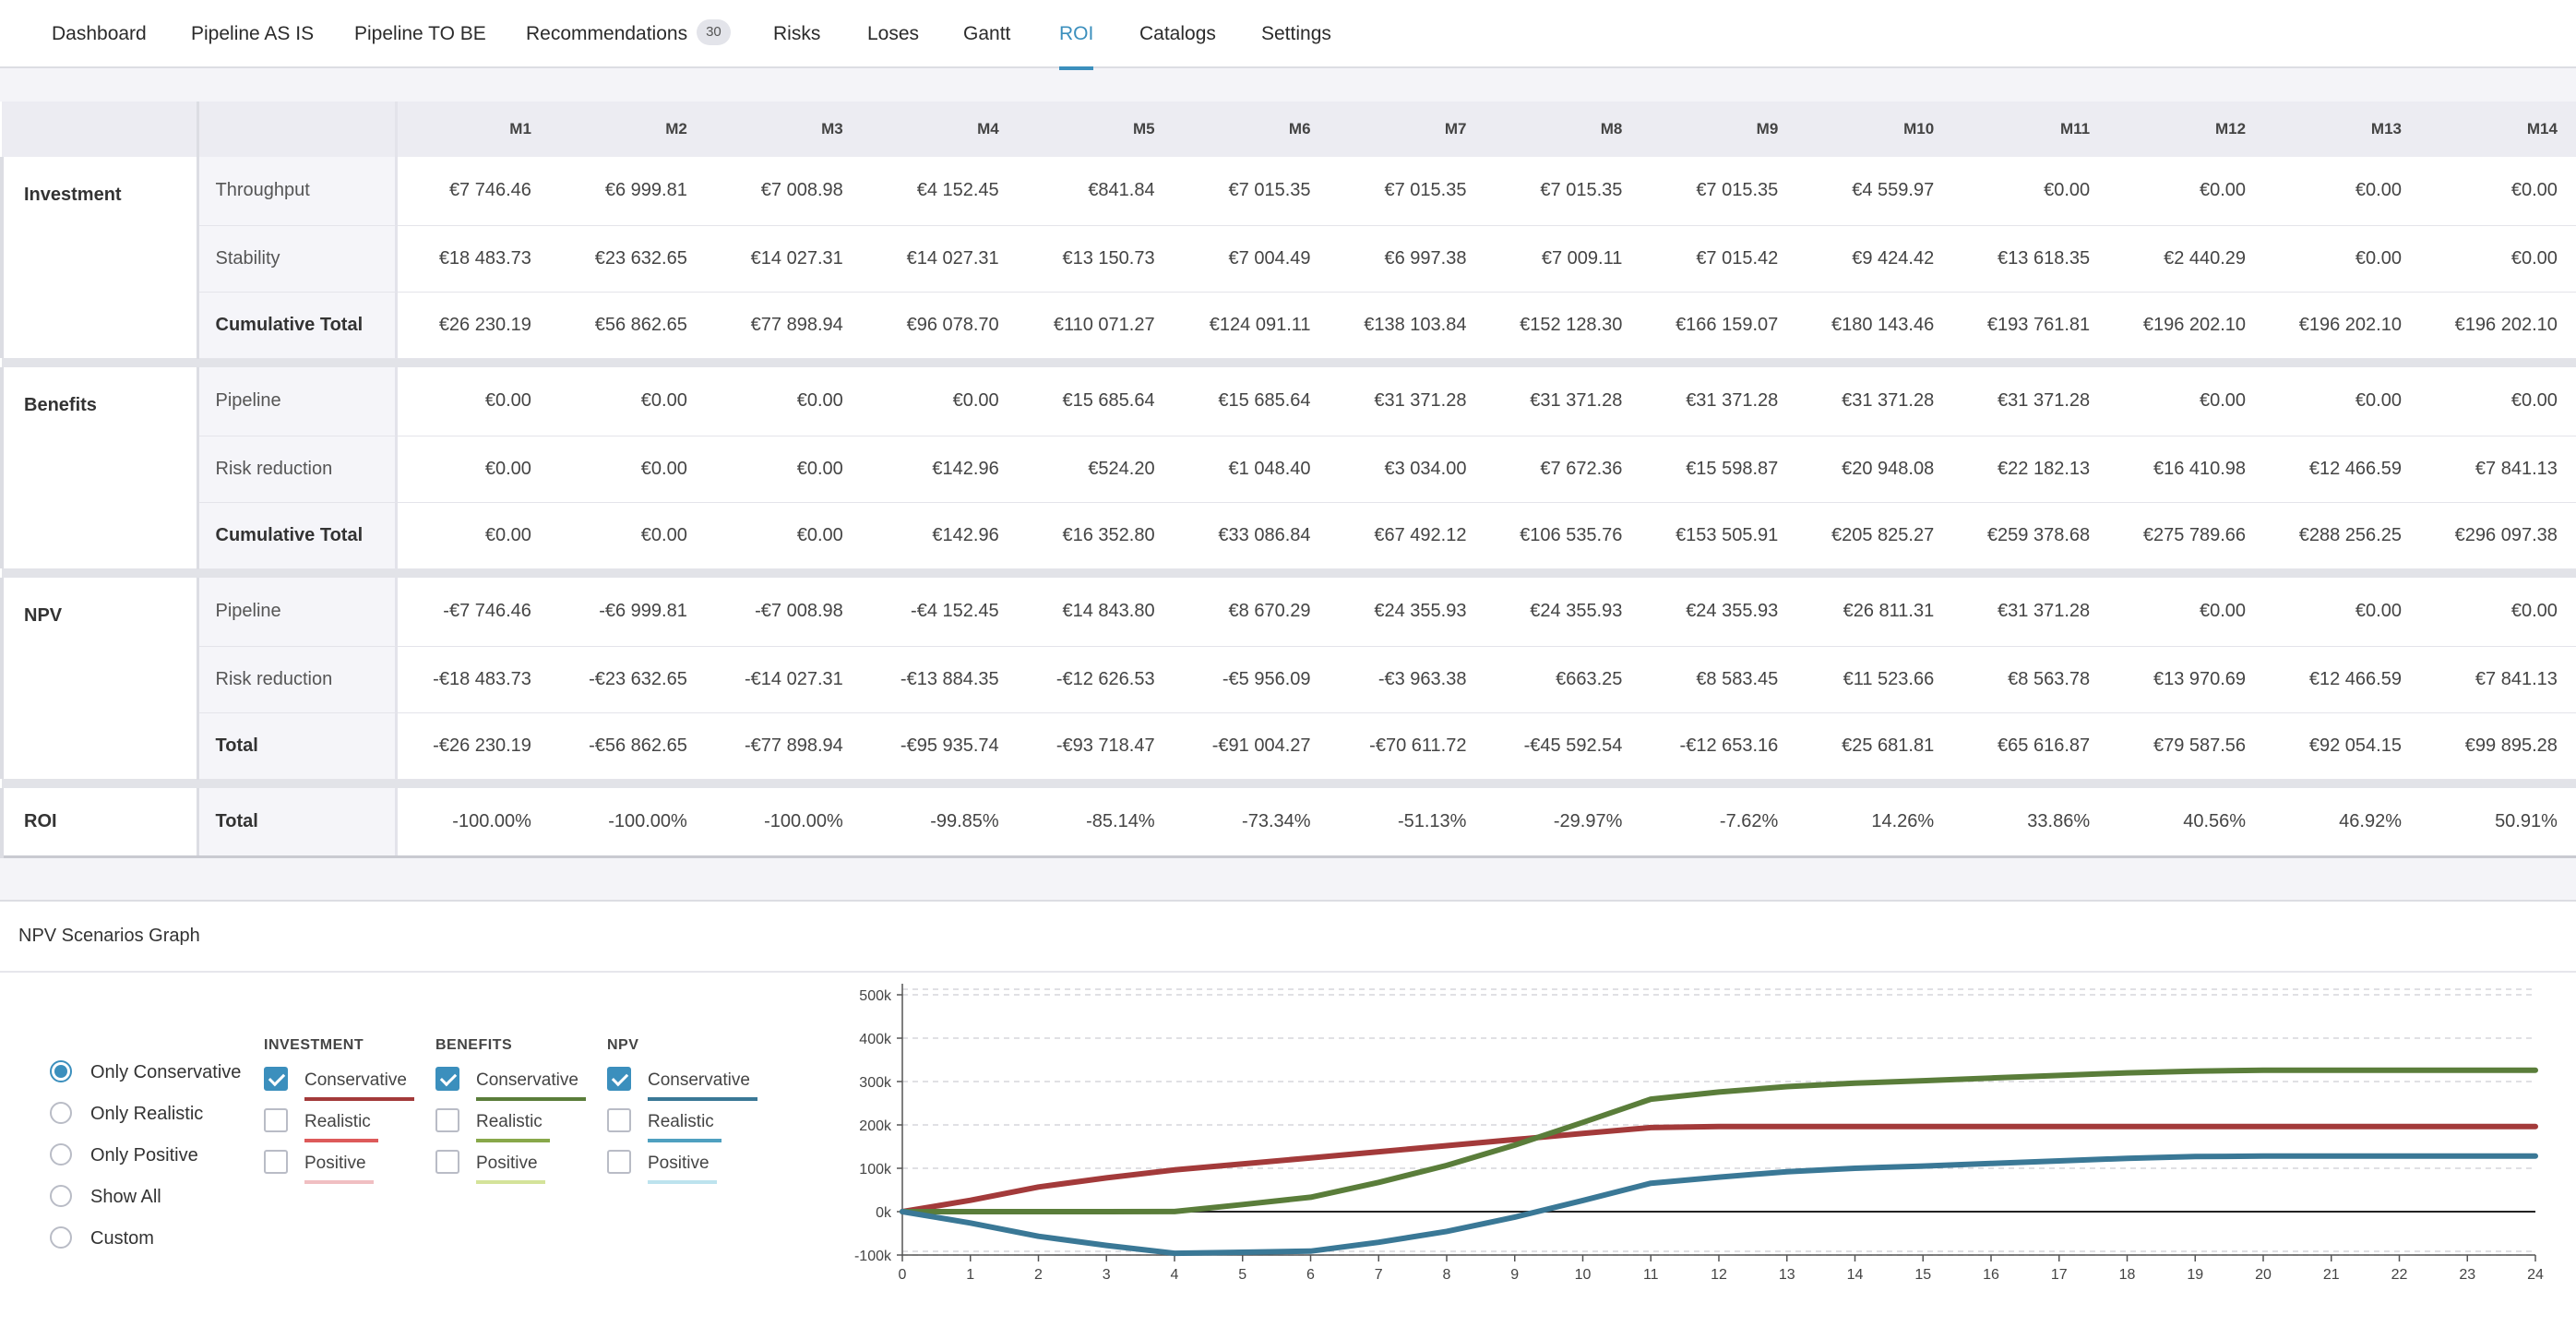  I want to click on checkbox-benefits-conservative: Conservative, so click(510, 1083).